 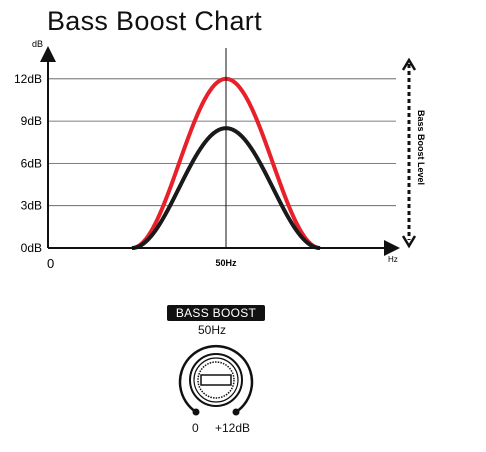 What do you see at coordinates (31, 248) in the screenshot?
I see `y-tick-label-0: 0dB` at bounding box center [31, 248].